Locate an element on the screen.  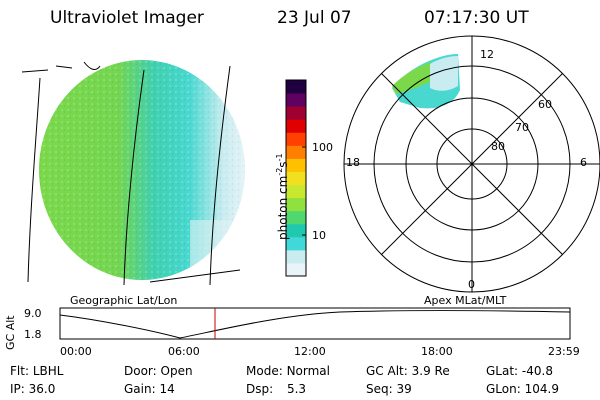
seq-status: Seq: 39 is located at coordinates (389, 389).